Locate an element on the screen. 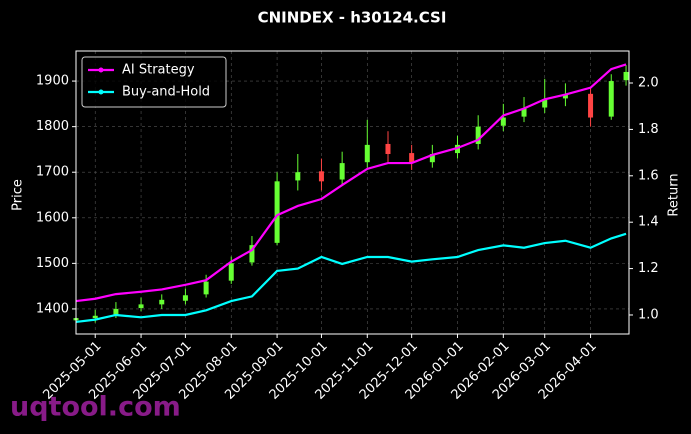  legend-label: Buy-and-Hold is located at coordinates (166, 92).